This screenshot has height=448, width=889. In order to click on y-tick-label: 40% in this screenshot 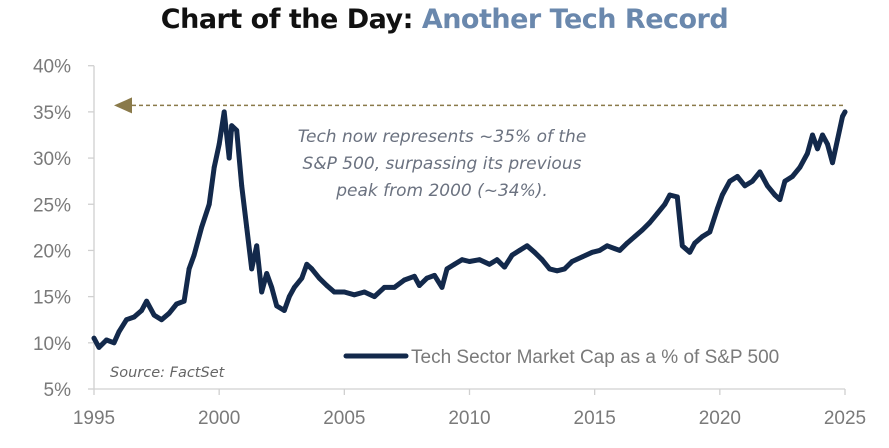, I will do `click(52, 67)`.